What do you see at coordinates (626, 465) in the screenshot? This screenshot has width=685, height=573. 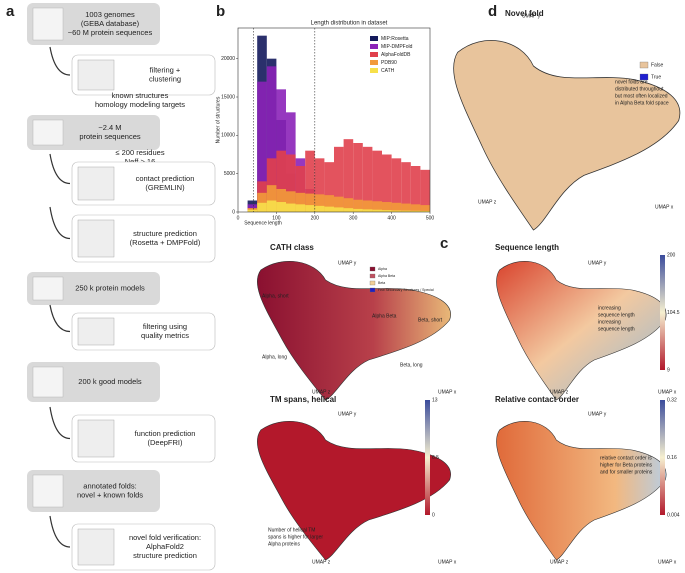 I see `annotation: higher for Beta proteins` at bounding box center [626, 465].